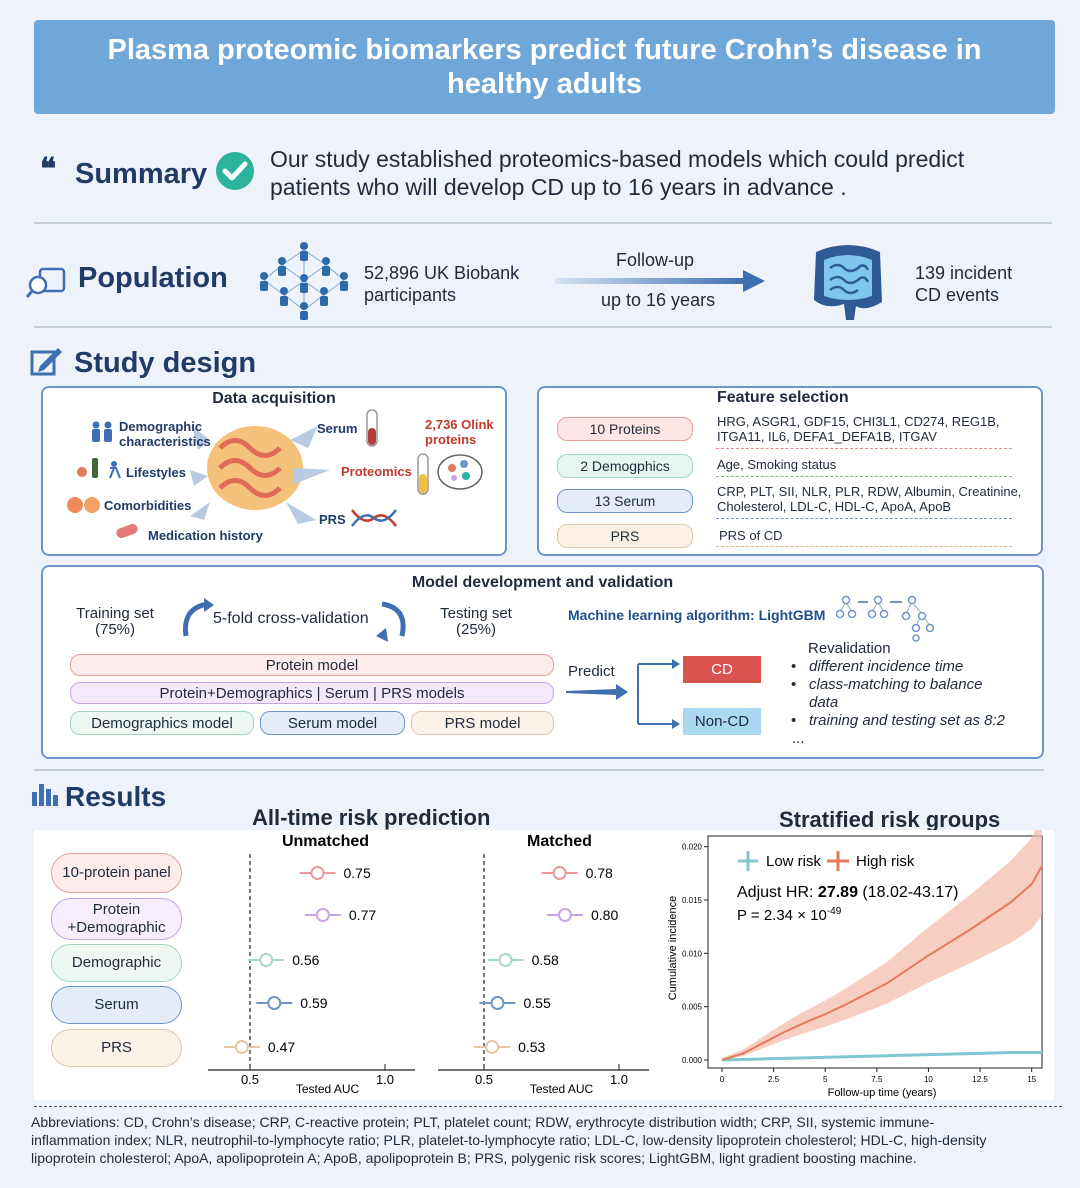 Image resolution: width=1080 pixels, height=1188 pixels. I want to click on demographic-label: Demographic characteristics, so click(165, 434).